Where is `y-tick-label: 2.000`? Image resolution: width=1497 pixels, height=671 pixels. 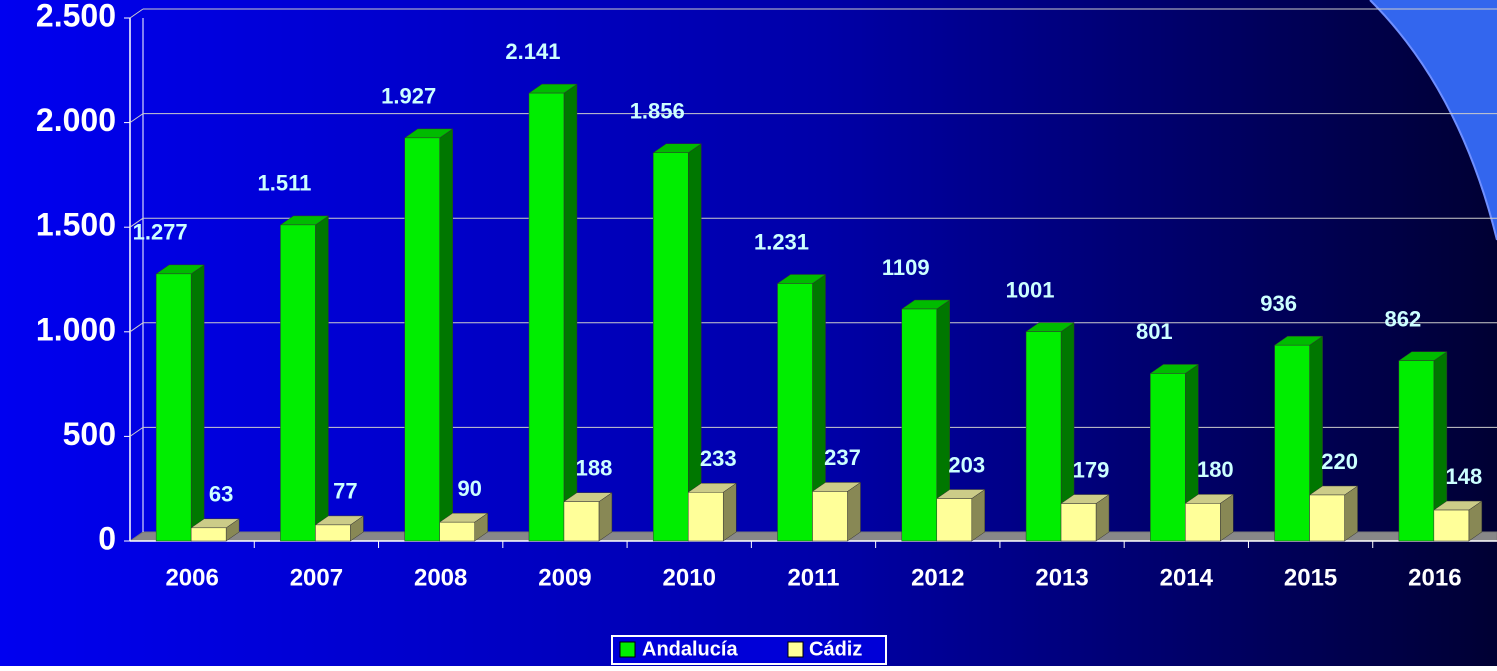
y-tick-label: 2.000 is located at coordinates (76, 120).